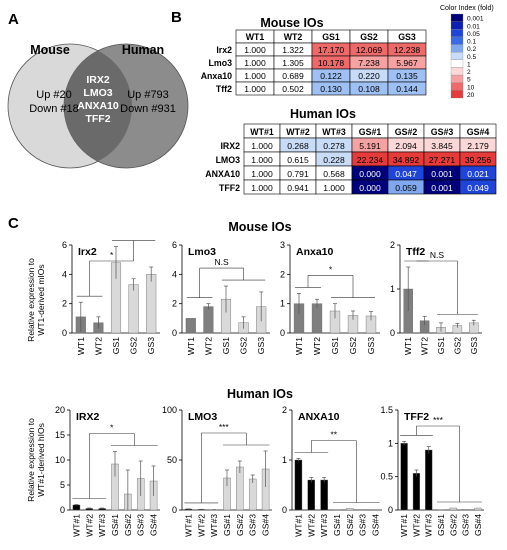 The width and height of the screenshot is (507, 550). Describe the element at coordinates (13, 19) in the screenshot. I see `panel-label-a: A` at that location.